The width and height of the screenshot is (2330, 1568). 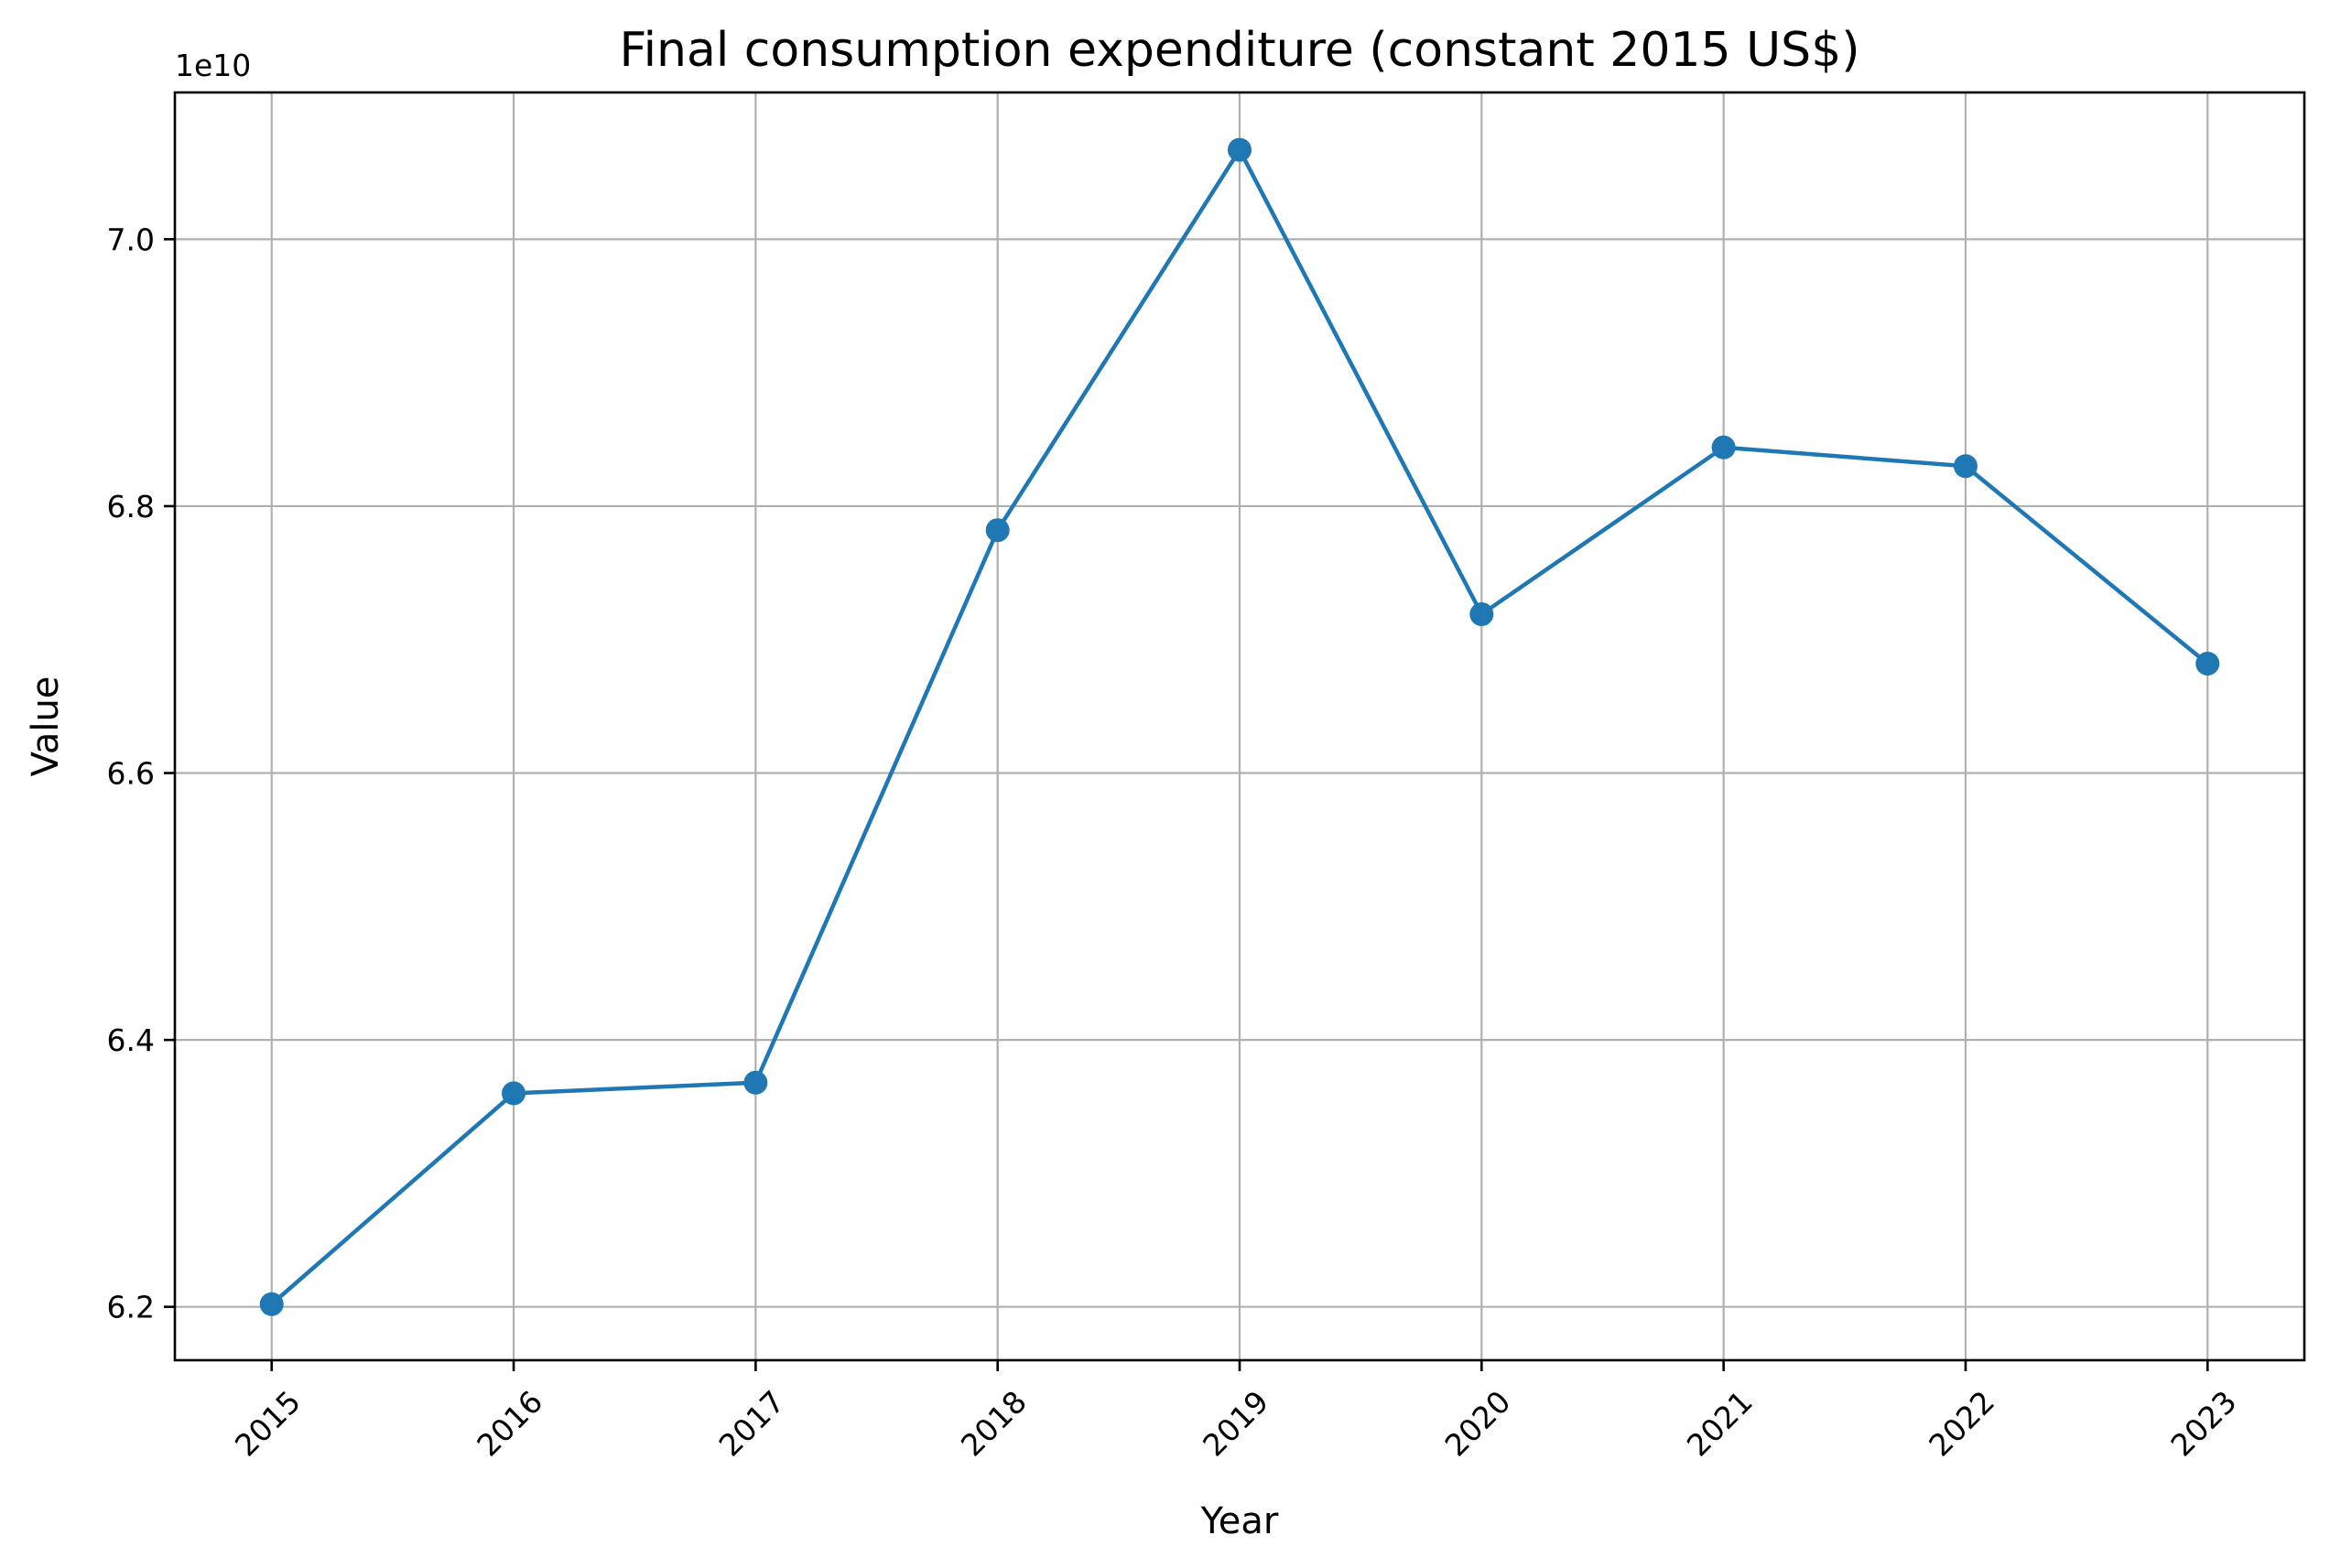 What do you see at coordinates (46, 726) in the screenshot?
I see `y-axis-title: Value` at bounding box center [46, 726].